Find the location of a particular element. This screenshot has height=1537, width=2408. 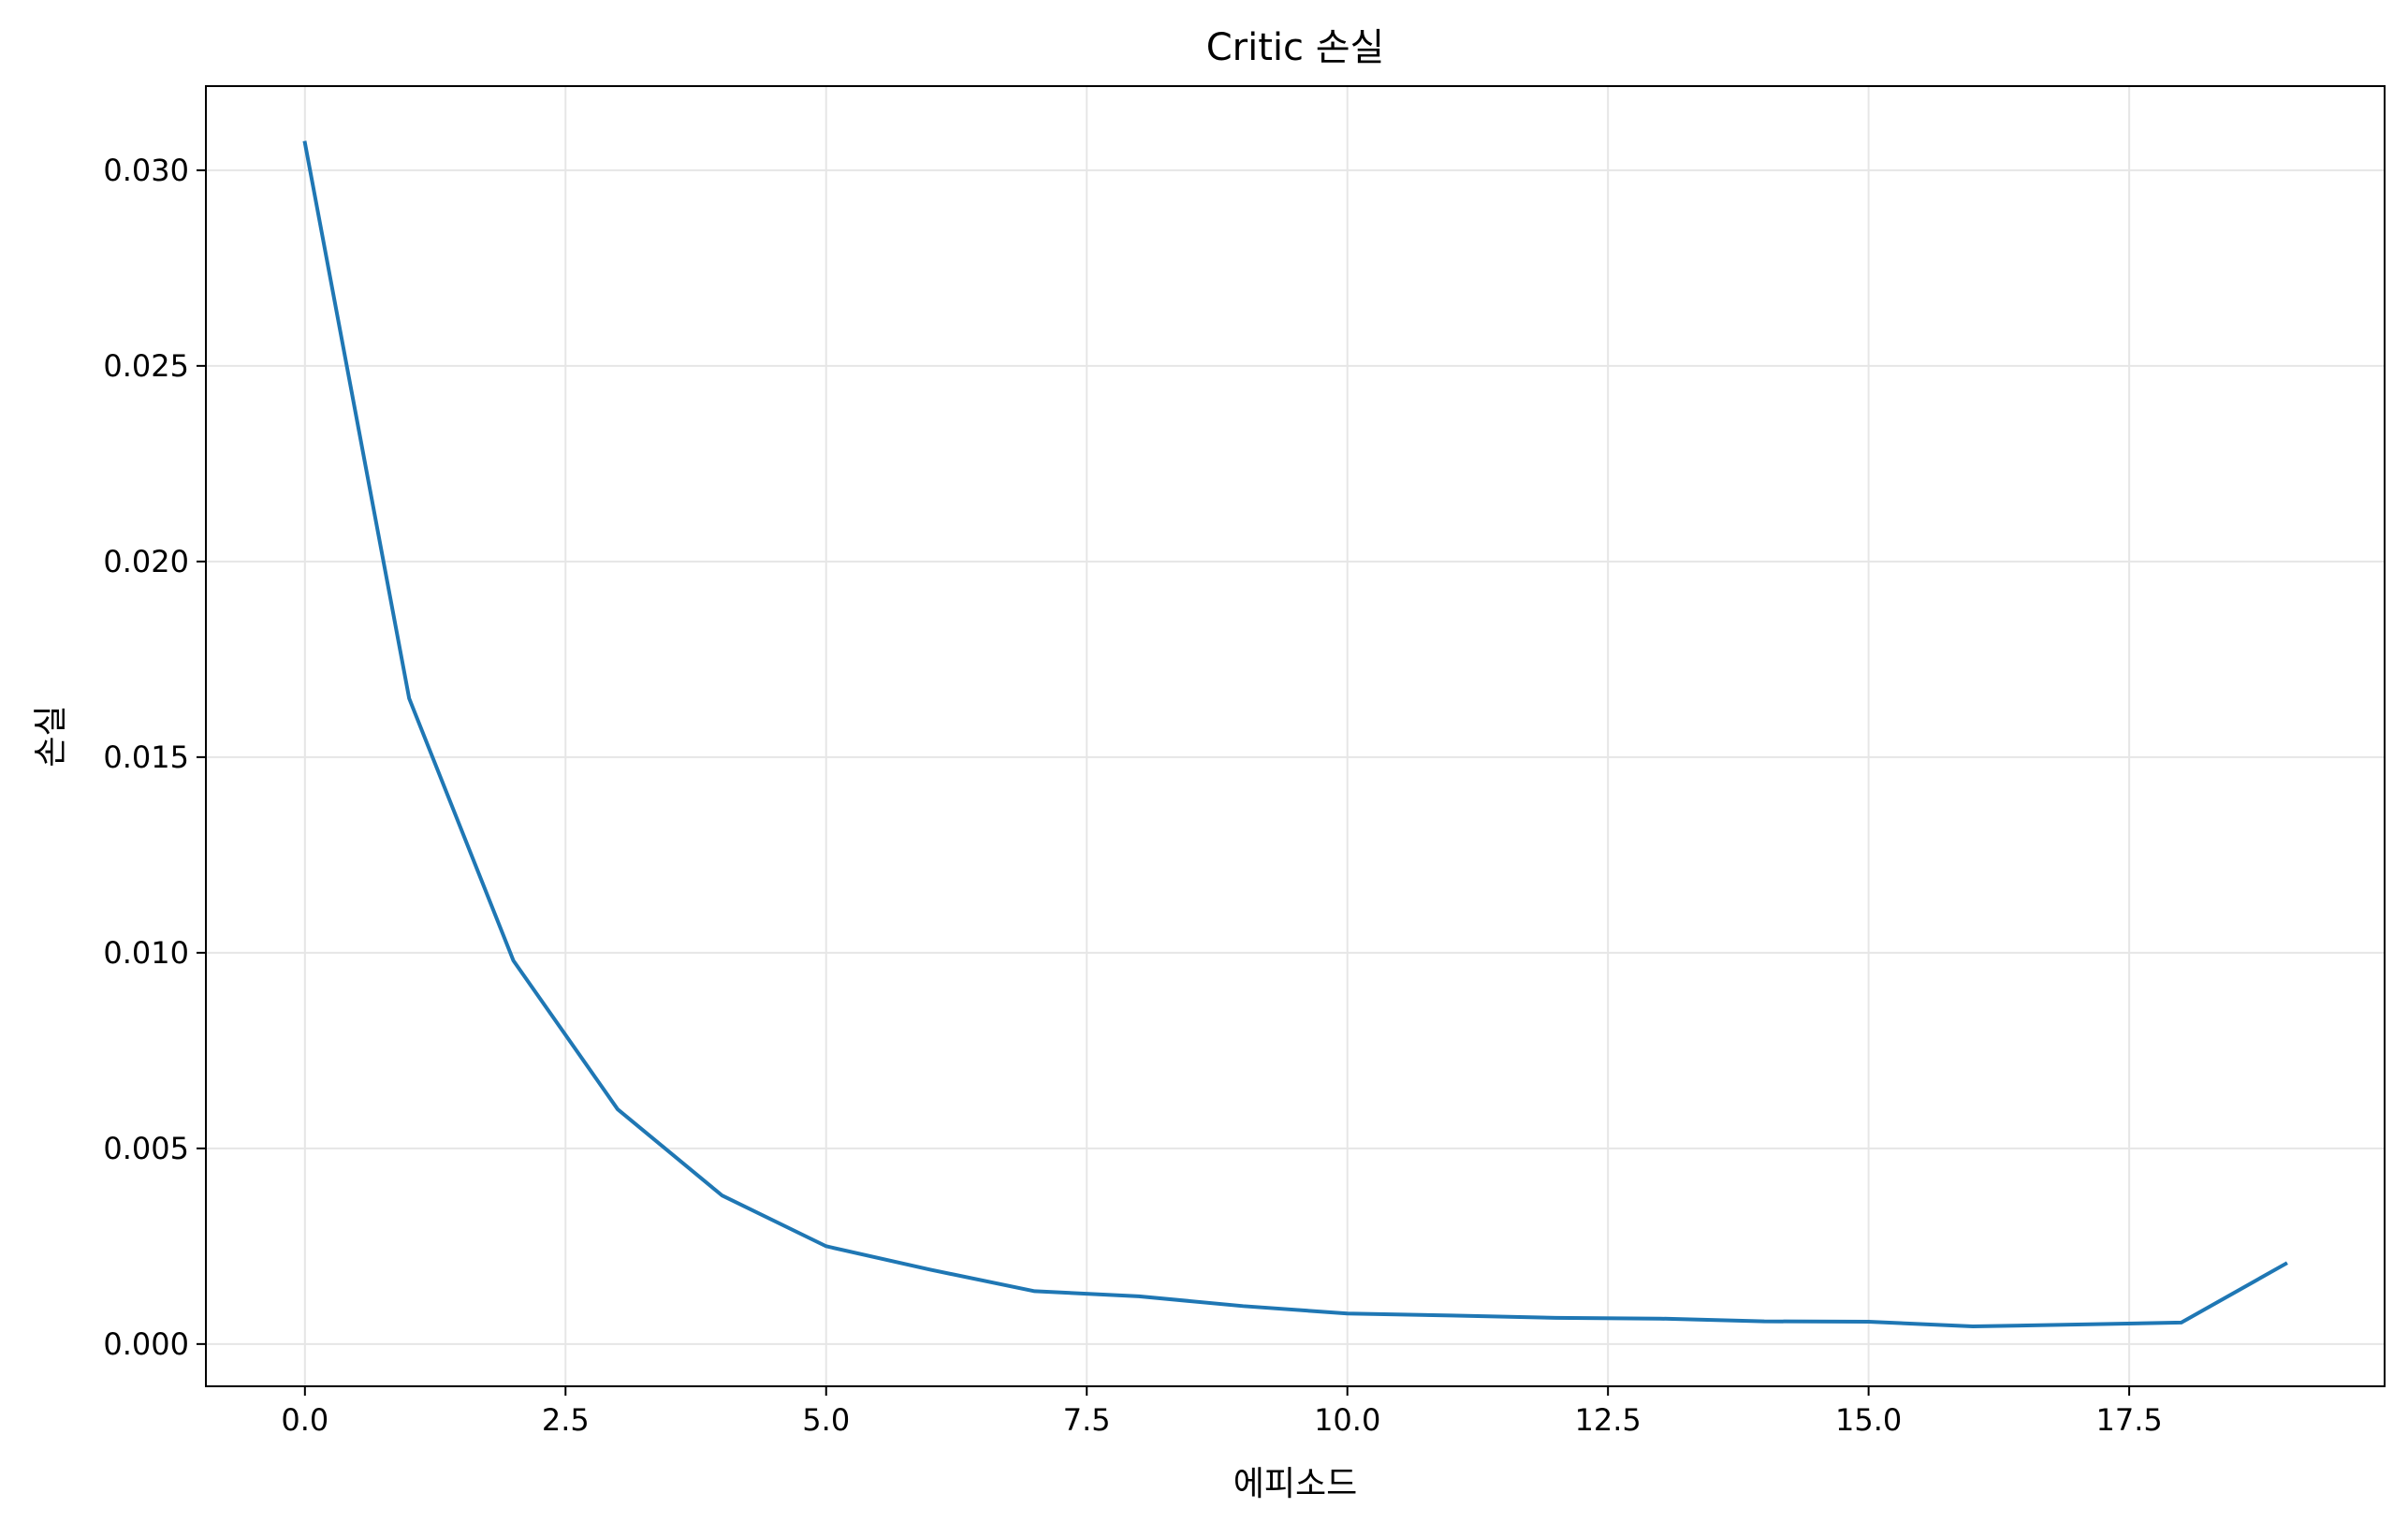

y-tick-label: 0.020 is located at coordinates (146, 561).